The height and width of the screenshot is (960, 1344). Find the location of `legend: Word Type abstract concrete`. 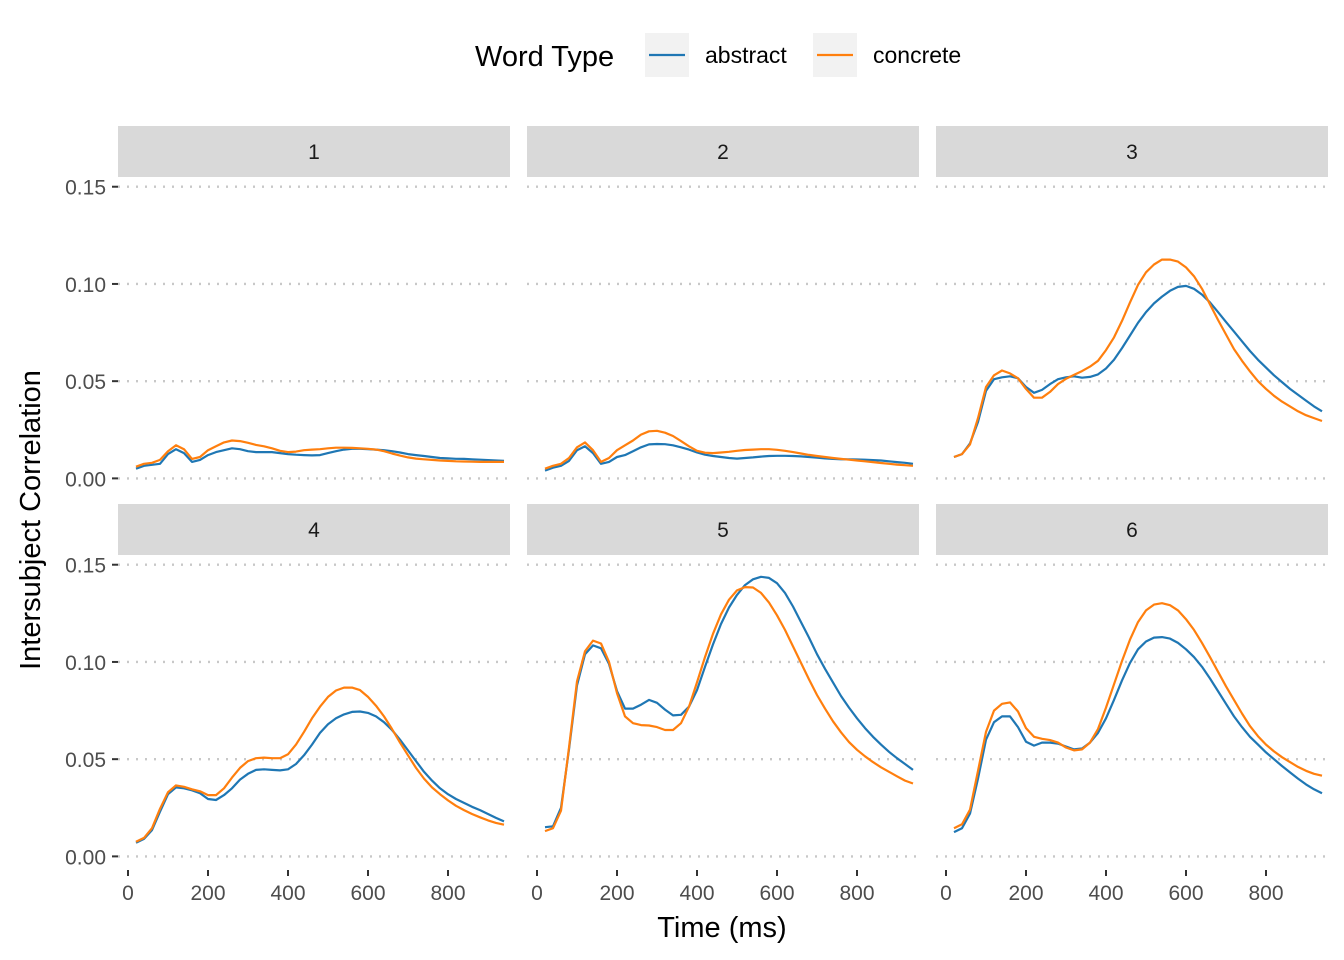

legend: Word Type abstract concrete is located at coordinates (718, 55).